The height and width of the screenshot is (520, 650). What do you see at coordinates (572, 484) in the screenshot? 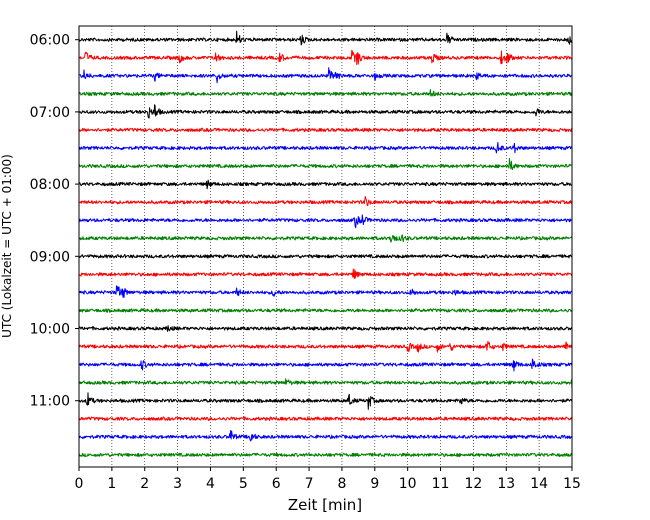
I see `x-tick-label: 15` at bounding box center [572, 484].